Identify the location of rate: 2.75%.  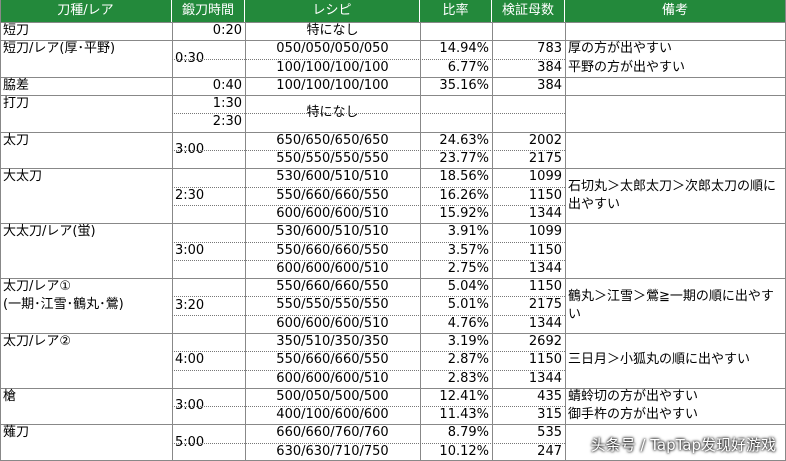
(468, 268).